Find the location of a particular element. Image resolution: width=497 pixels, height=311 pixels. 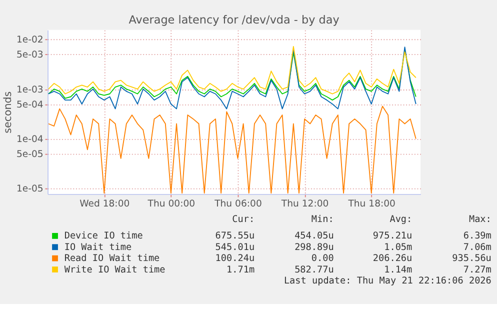

text: 6.39m is located at coordinates (477, 236).